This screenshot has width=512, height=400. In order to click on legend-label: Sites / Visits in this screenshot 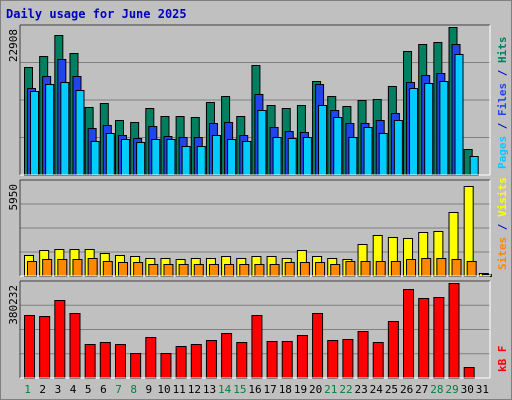, I will do `click(502, 223)`.